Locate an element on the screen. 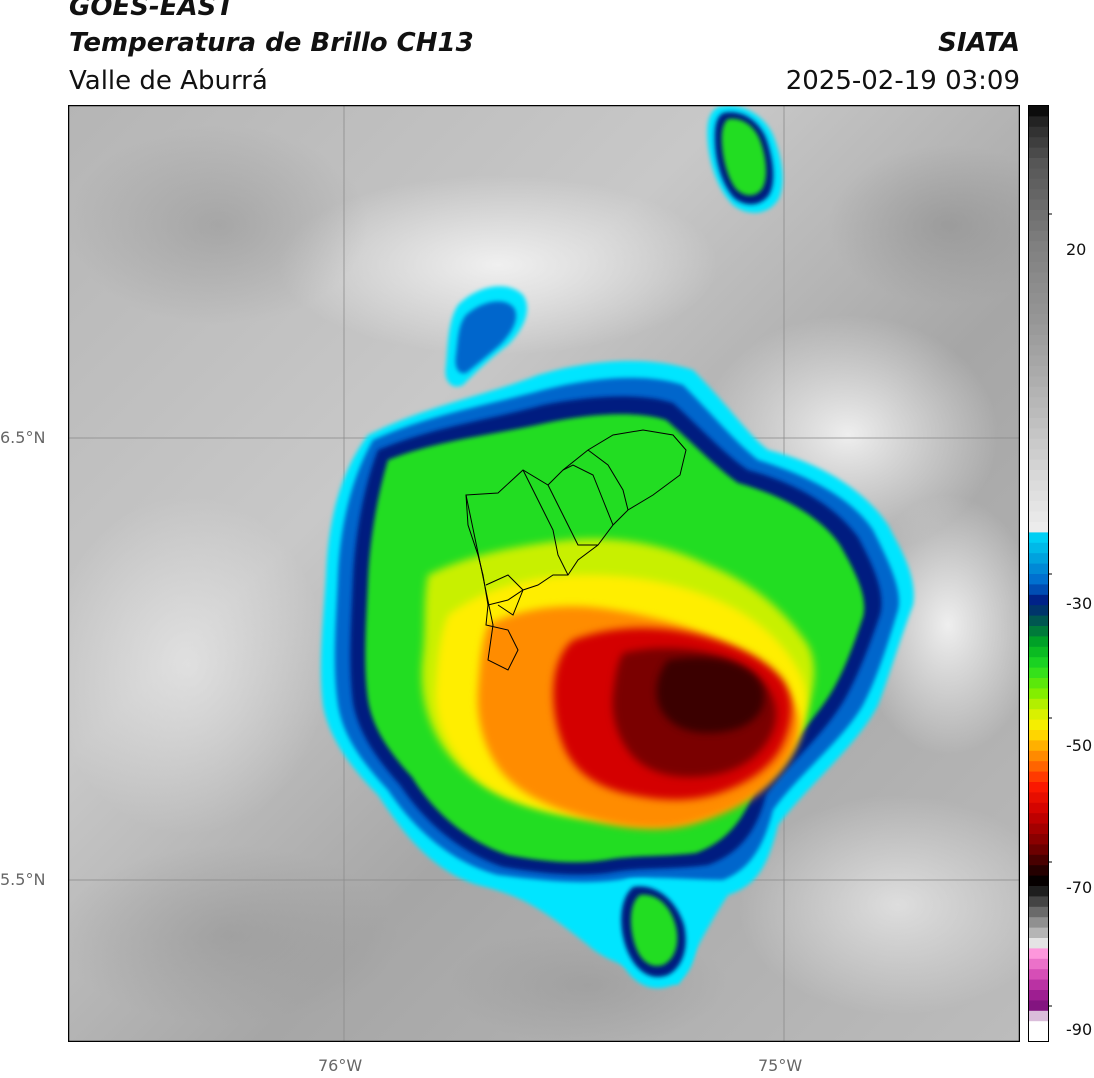 Image resolution: width=1094 pixels, height=1078 pixels. title-product: Temperatura de Brillo CH13 is located at coordinates (271, 43).